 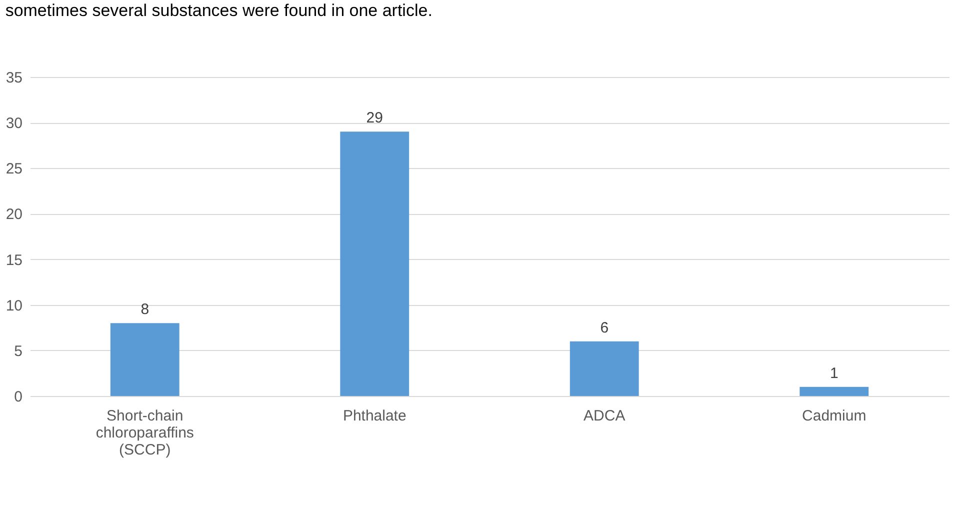 What do you see at coordinates (145, 309) in the screenshot?
I see `data-label: 8` at bounding box center [145, 309].